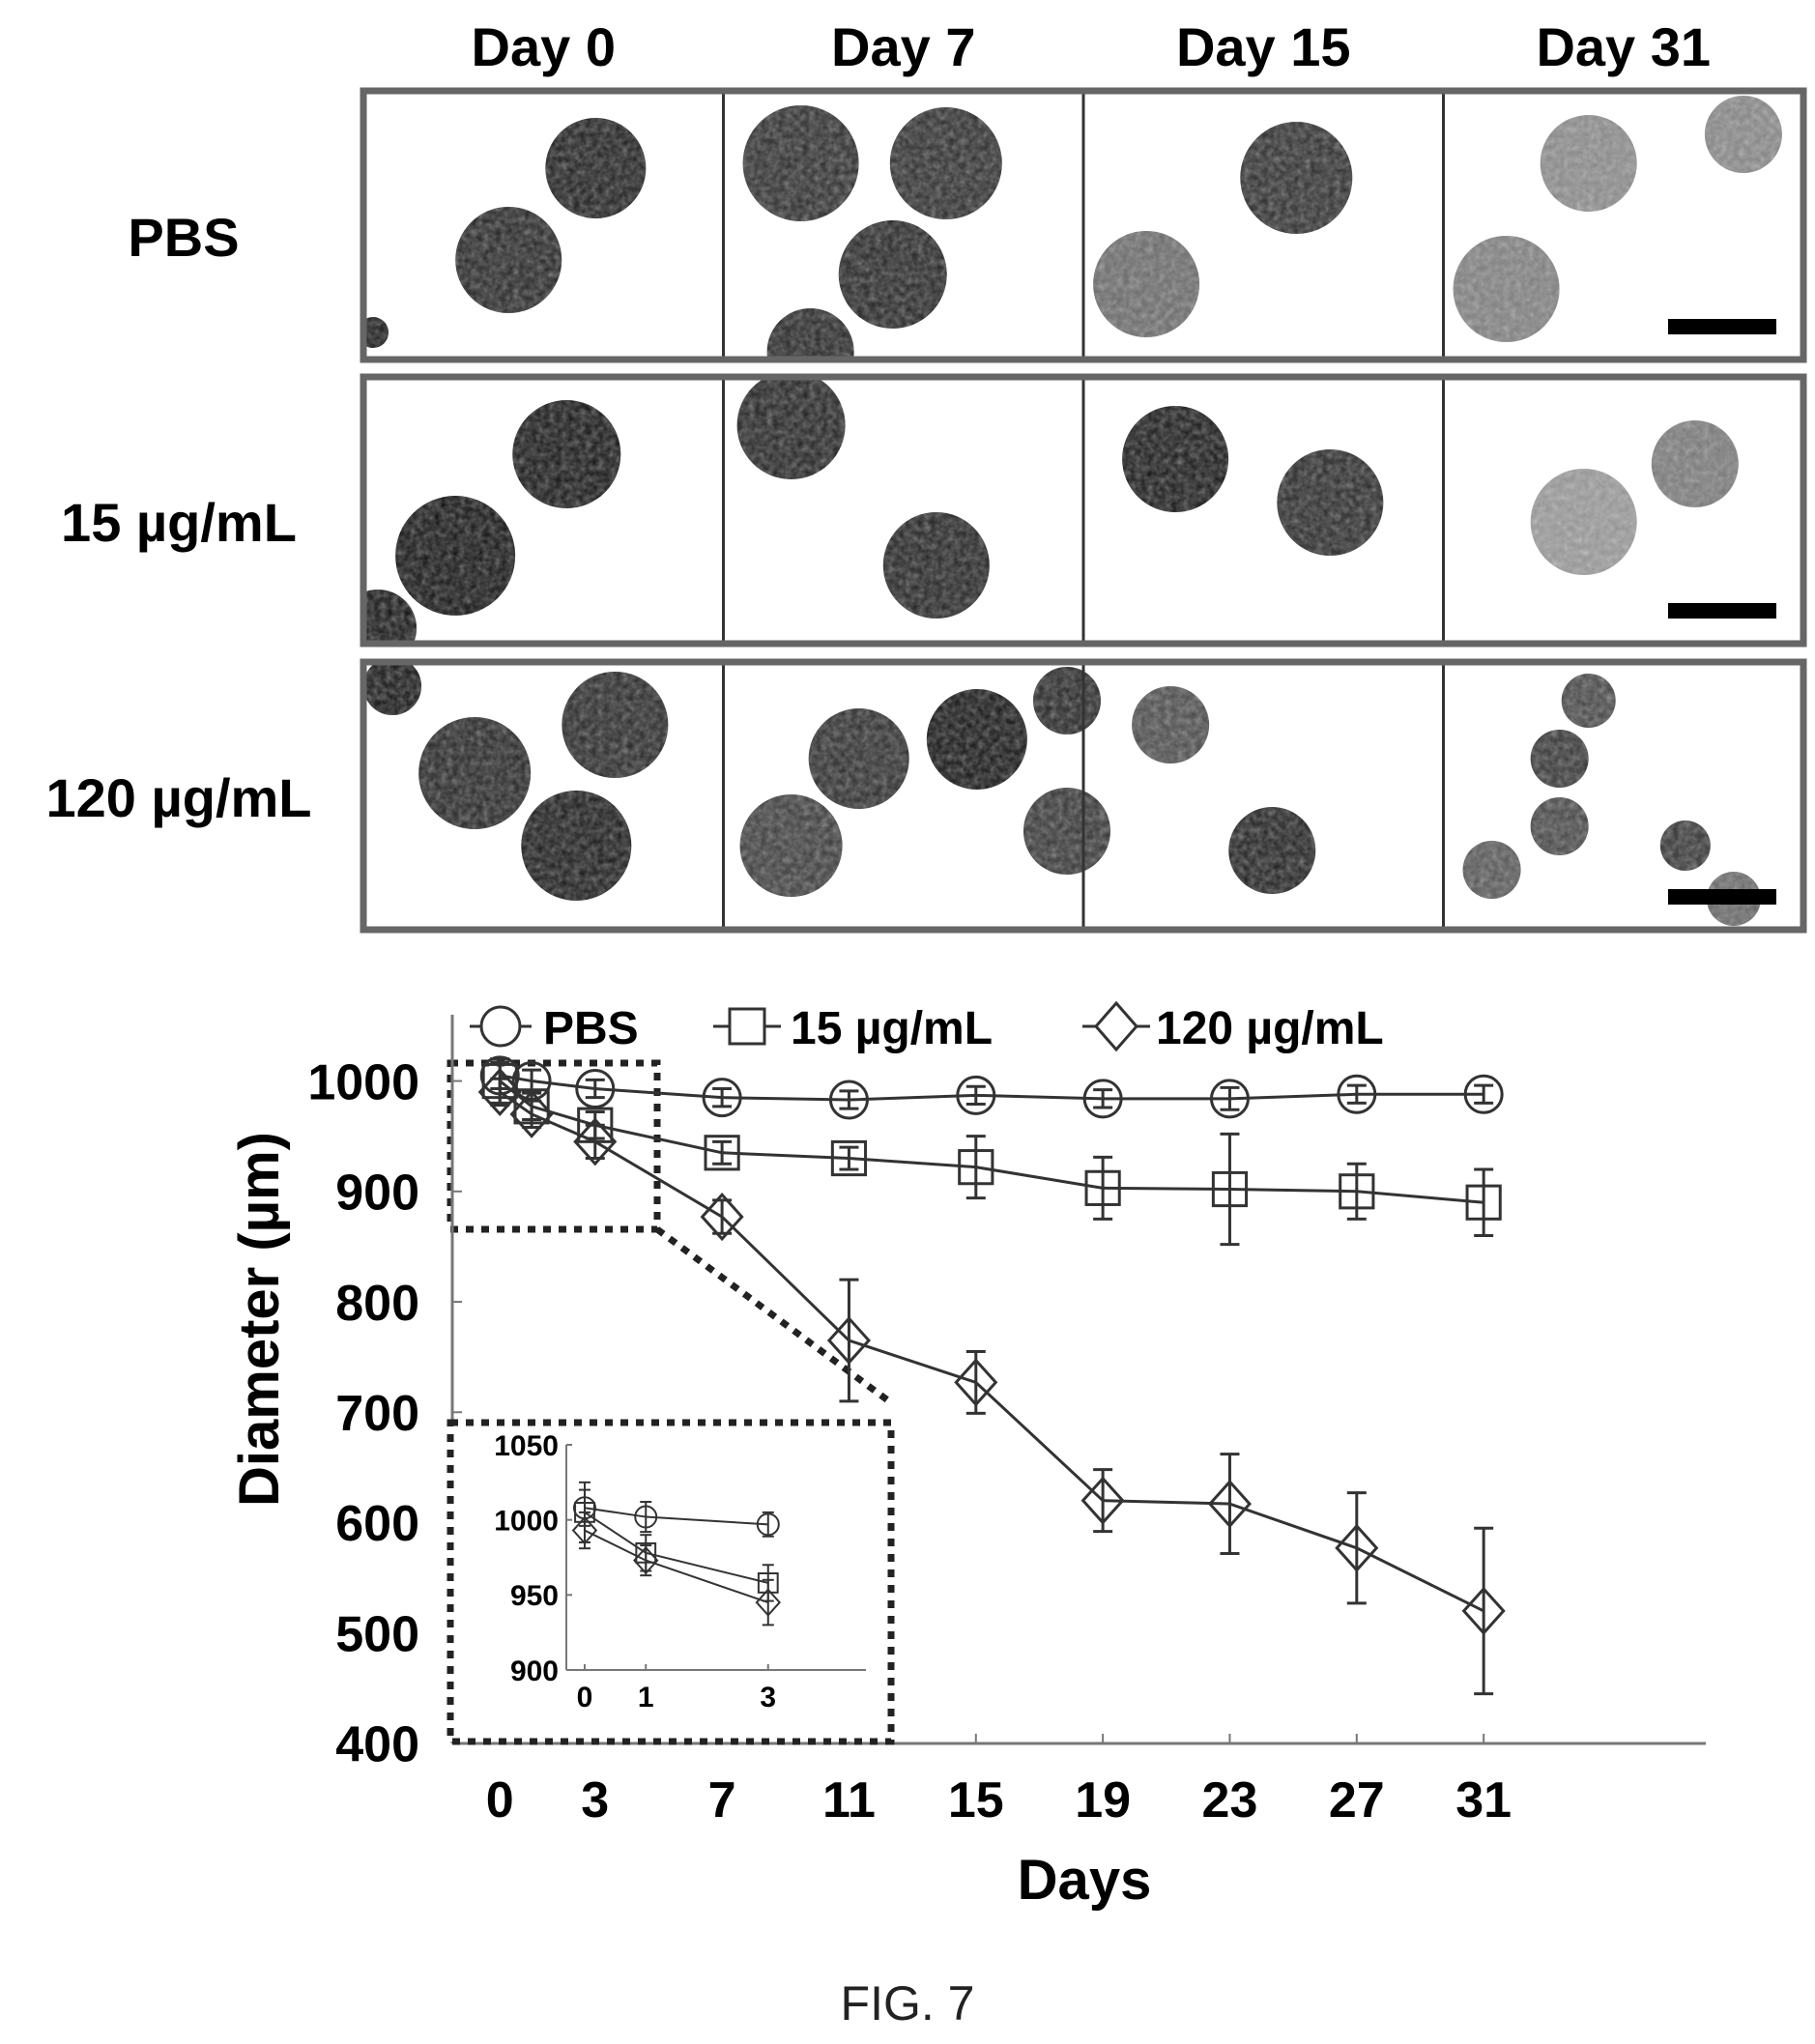 The width and height of the screenshot is (1815, 2044). I want to click on column-label-day-15: Day 15, so click(1263, 46).